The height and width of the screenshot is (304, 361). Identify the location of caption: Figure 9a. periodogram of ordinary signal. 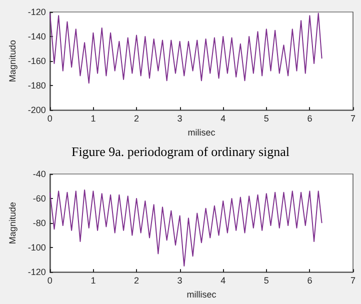
(180, 152).